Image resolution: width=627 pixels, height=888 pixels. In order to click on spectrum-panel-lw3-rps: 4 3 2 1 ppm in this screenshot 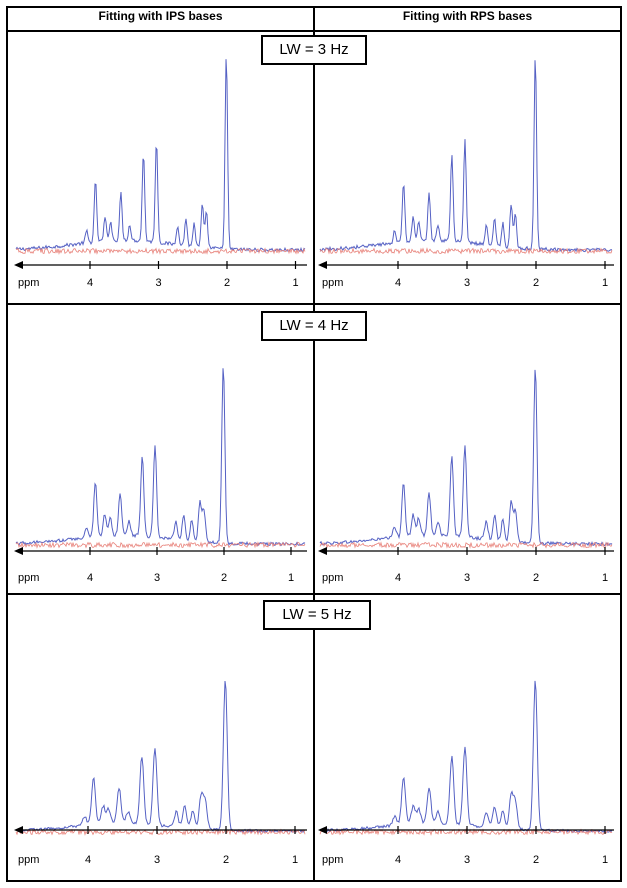, I will do `click(466, 174)`.